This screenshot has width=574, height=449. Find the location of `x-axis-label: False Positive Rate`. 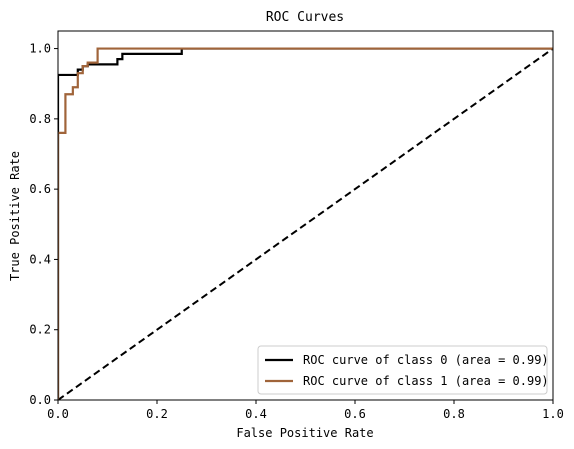

x-axis-label: False Positive Rate is located at coordinates (304, 433).